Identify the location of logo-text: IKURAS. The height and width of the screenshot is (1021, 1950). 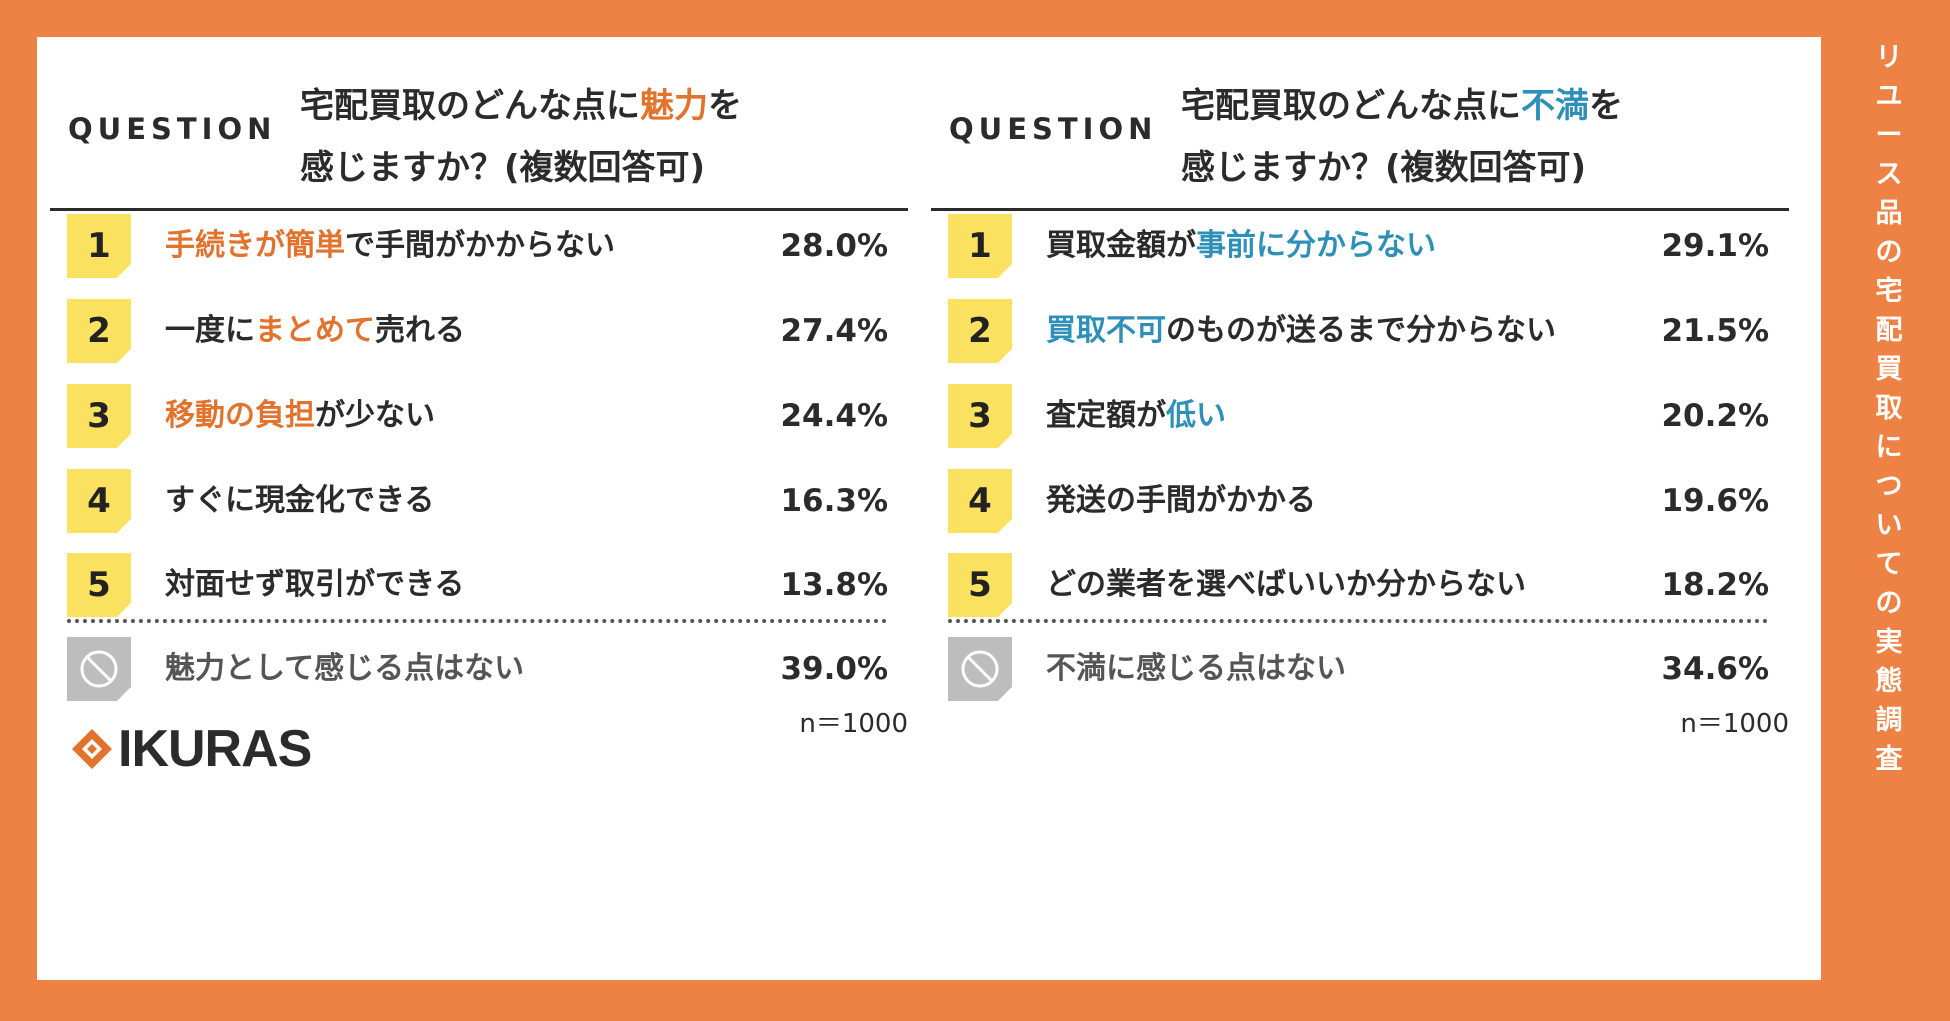
(215, 749).